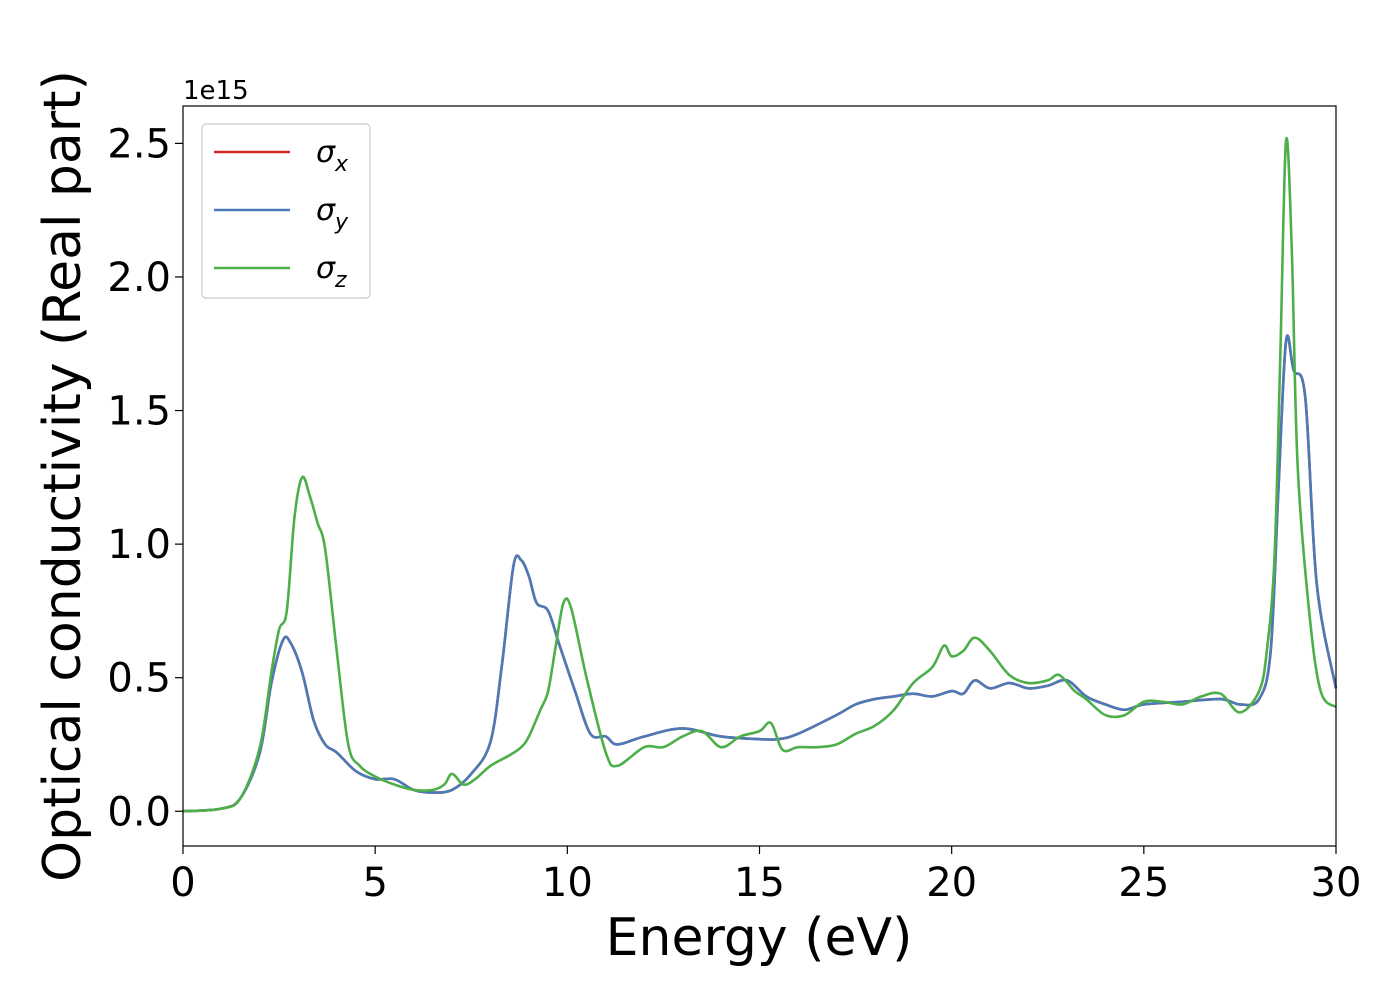 This screenshot has width=1400, height=1000. What do you see at coordinates (331, 272) in the screenshot?
I see `legend-label-z: σz` at bounding box center [331, 272].